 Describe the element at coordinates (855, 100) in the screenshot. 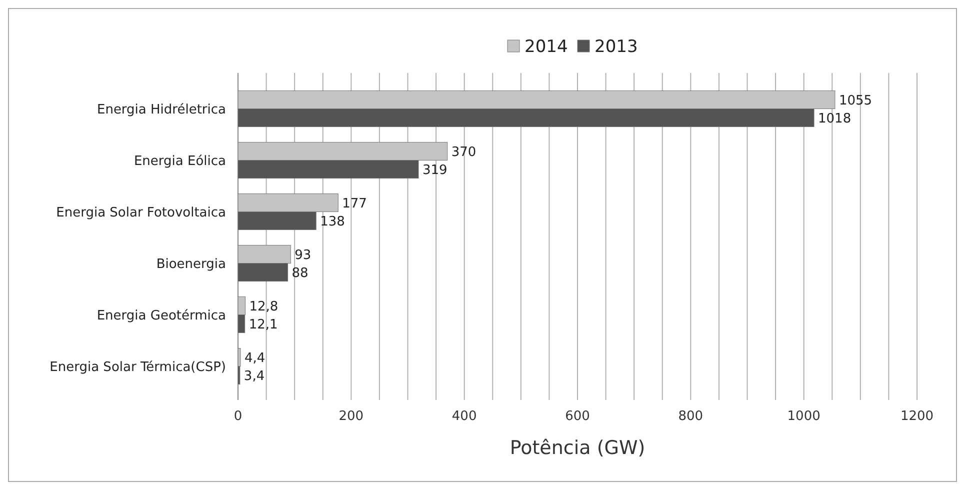

I see `data-label: 1055` at that location.